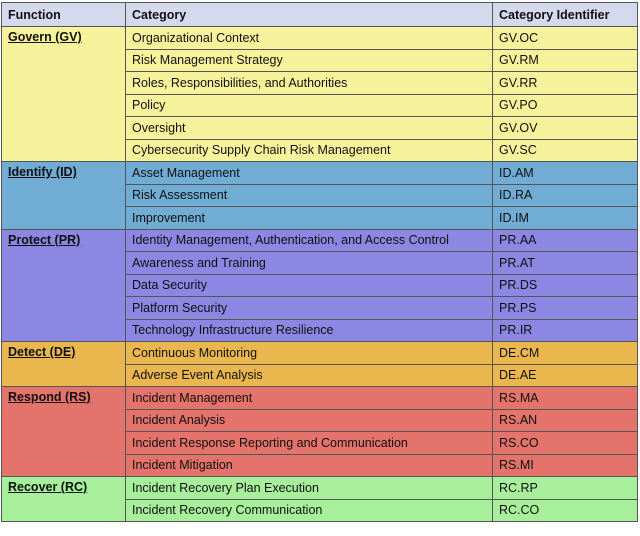 This screenshot has width=640, height=536. Describe the element at coordinates (309, 173) in the screenshot. I see `category-name: Asset Management` at that location.